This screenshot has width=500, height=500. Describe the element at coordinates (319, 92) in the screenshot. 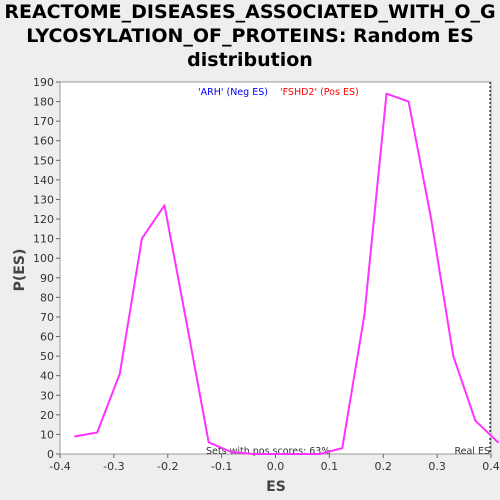

I see `pos-es-label: 'FSHD2' (Pos ES)` at that location.